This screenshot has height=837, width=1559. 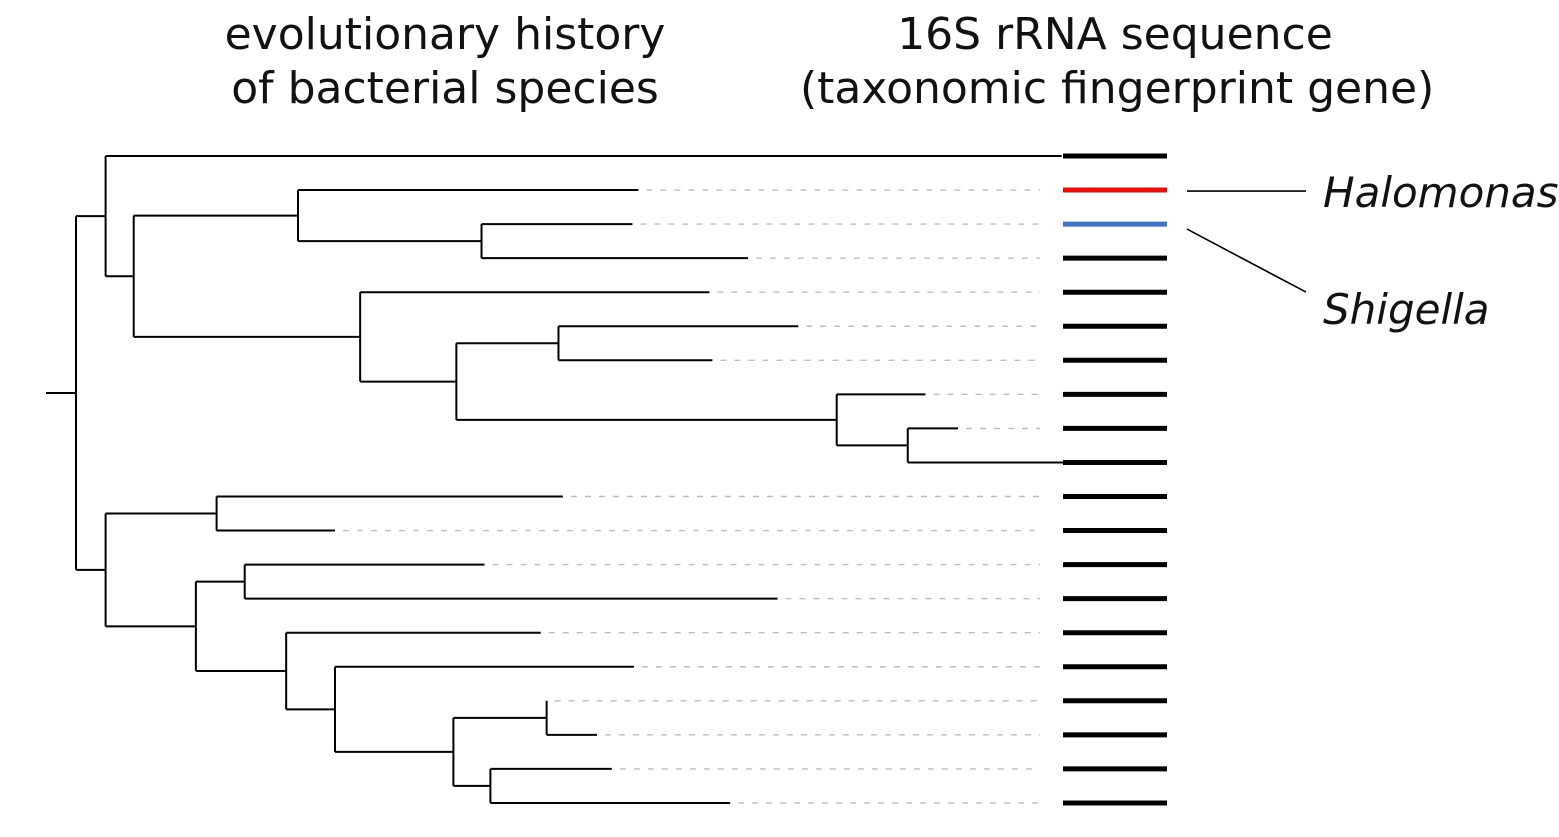 I want to click on halomonas-label: Halomonas, so click(x=1441, y=192).